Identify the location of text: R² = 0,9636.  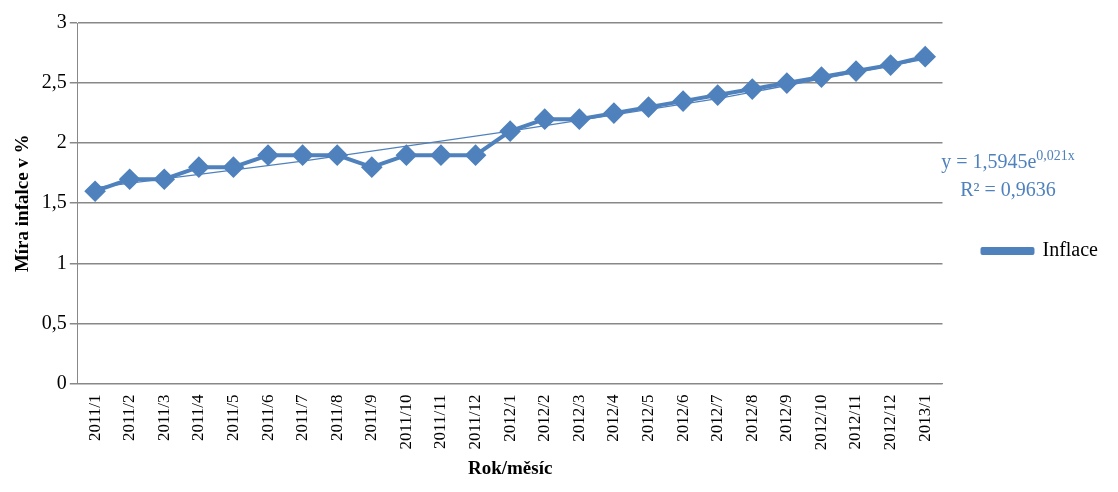
(1008, 189).